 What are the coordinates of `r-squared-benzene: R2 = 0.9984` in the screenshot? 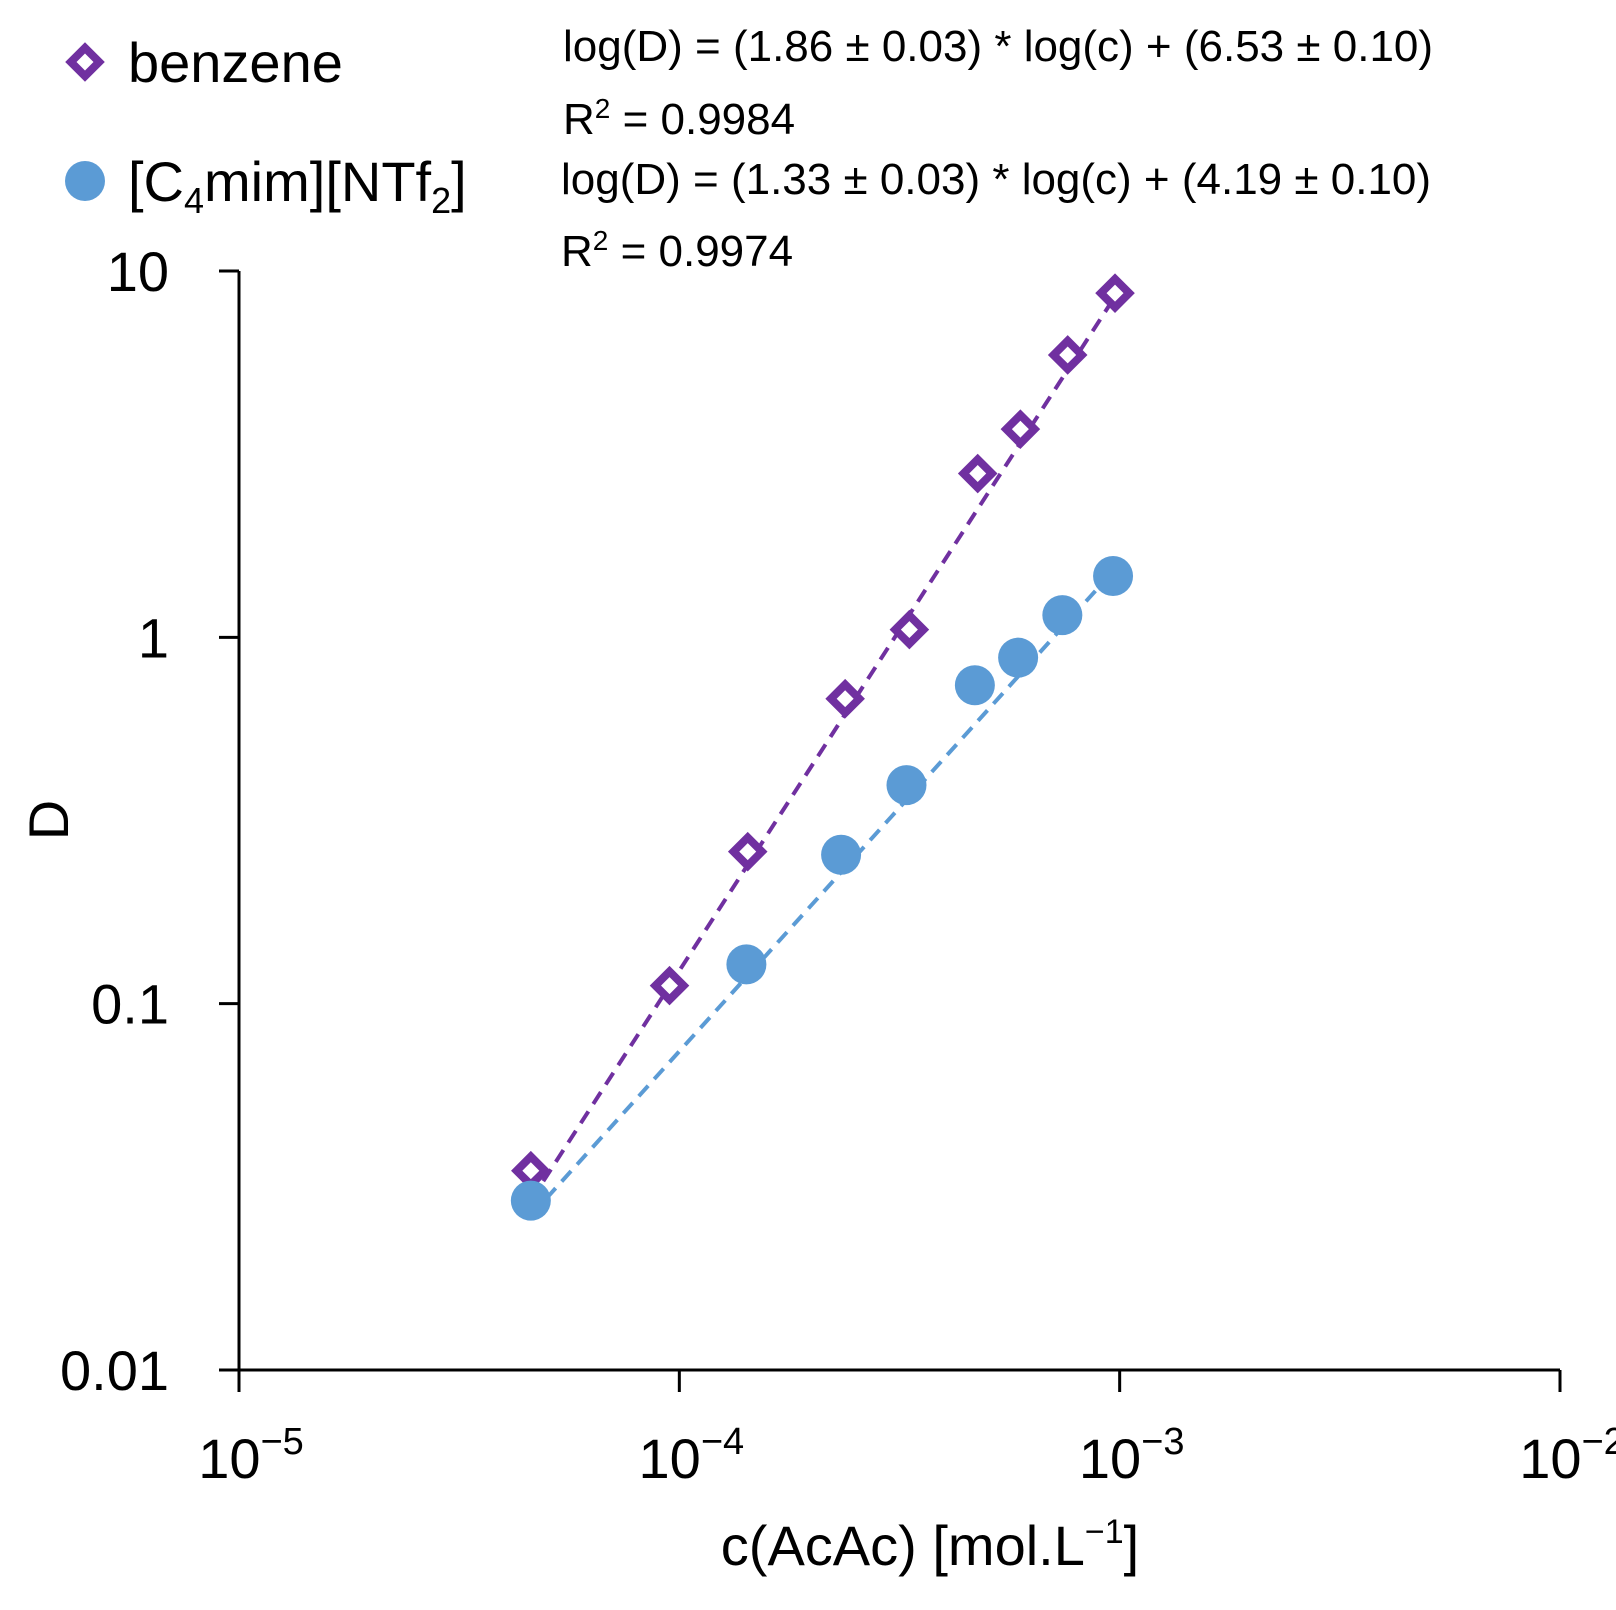 It's located at (679, 118).